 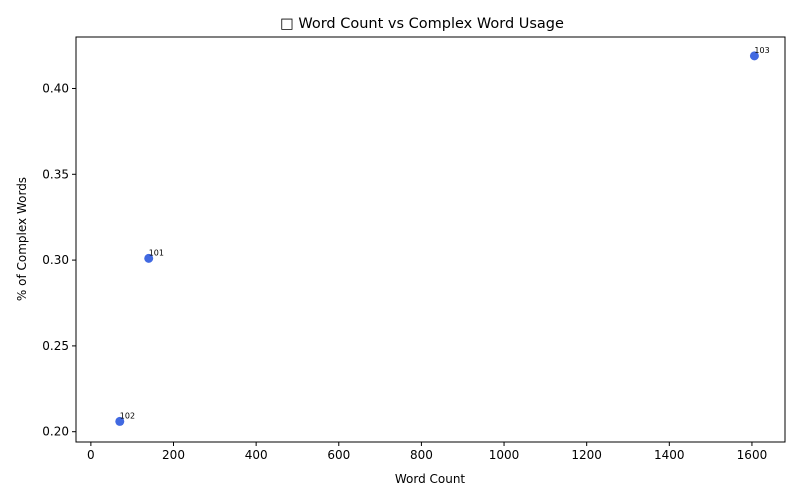 I want to click on x-tick-label: 600, so click(x=338, y=455).